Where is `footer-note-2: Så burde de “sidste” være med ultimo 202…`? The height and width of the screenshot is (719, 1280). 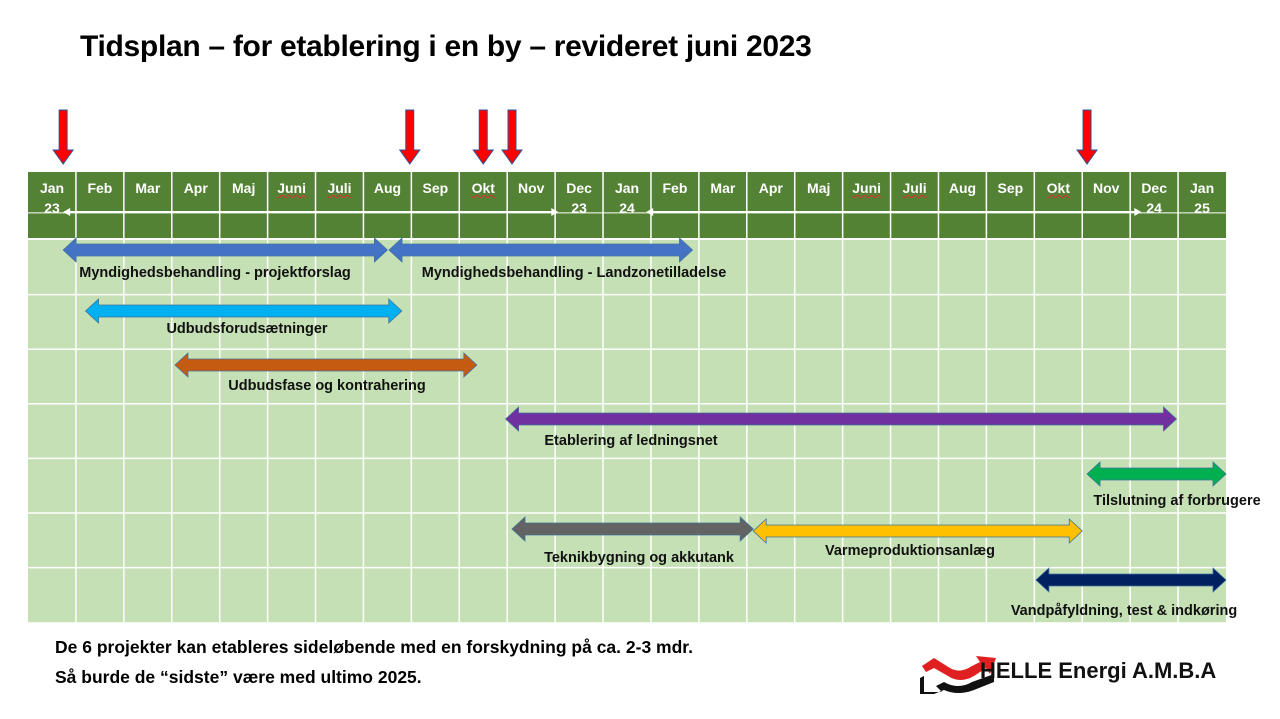 footer-note-2: Så burde de “sidste” være med ultimo 202… is located at coordinates (238, 677).